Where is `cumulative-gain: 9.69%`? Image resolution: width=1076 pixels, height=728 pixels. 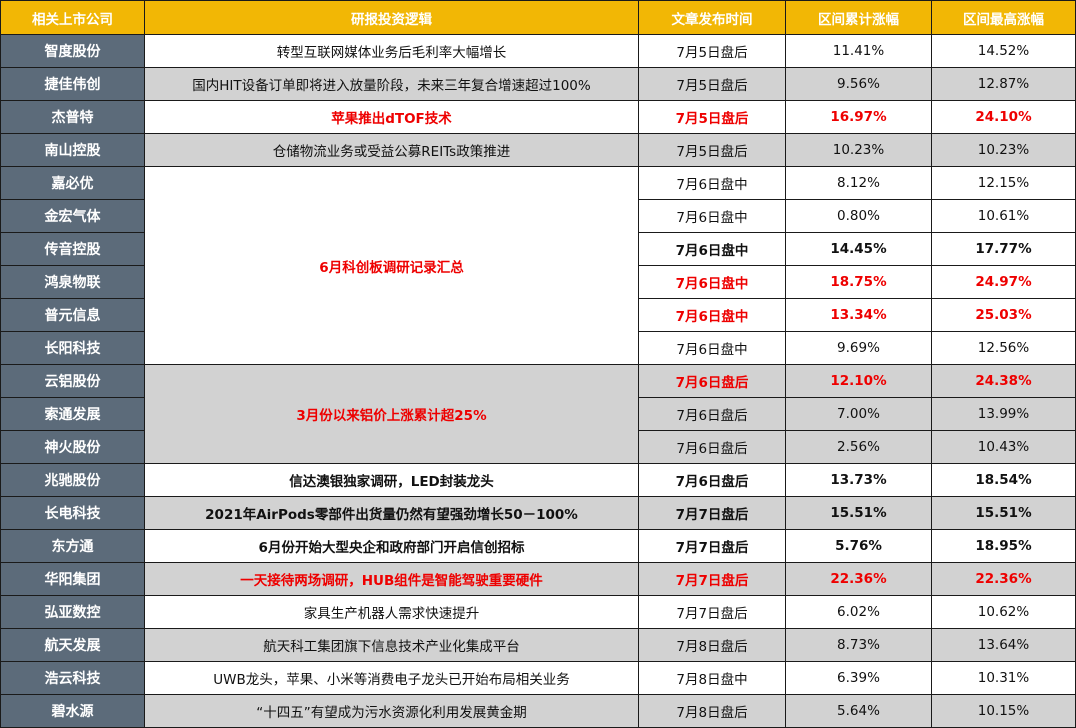
cumulative-gain: 9.69% is located at coordinates (858, 348).